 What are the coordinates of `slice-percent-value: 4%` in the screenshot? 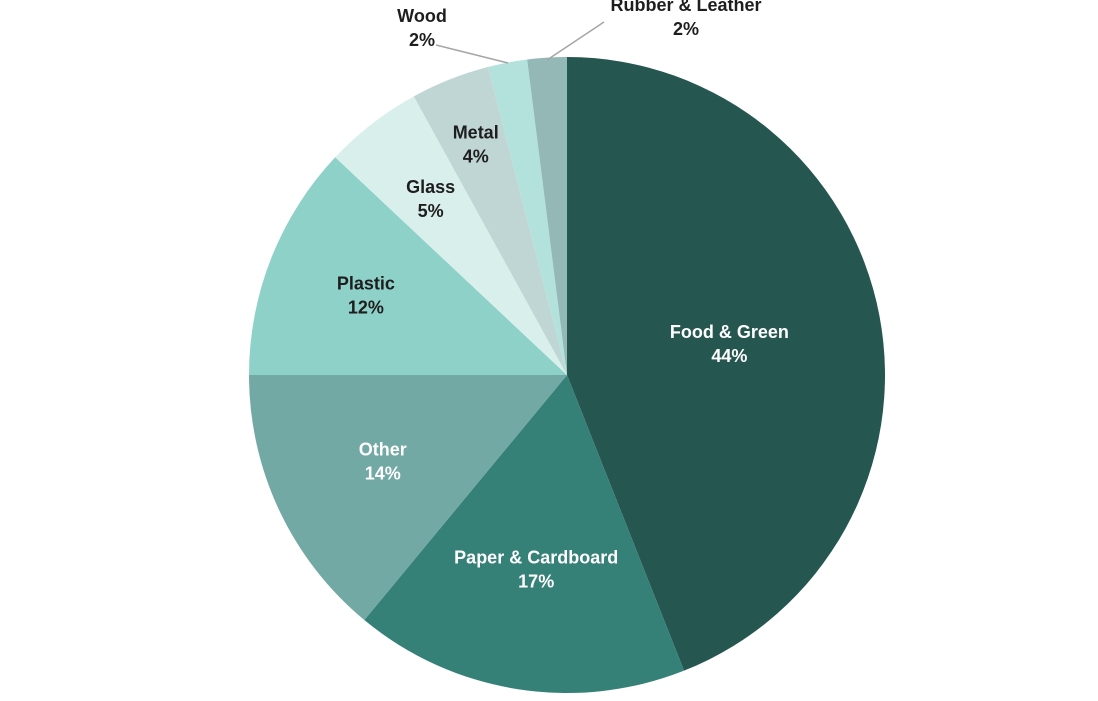 It's located at (476, 156).